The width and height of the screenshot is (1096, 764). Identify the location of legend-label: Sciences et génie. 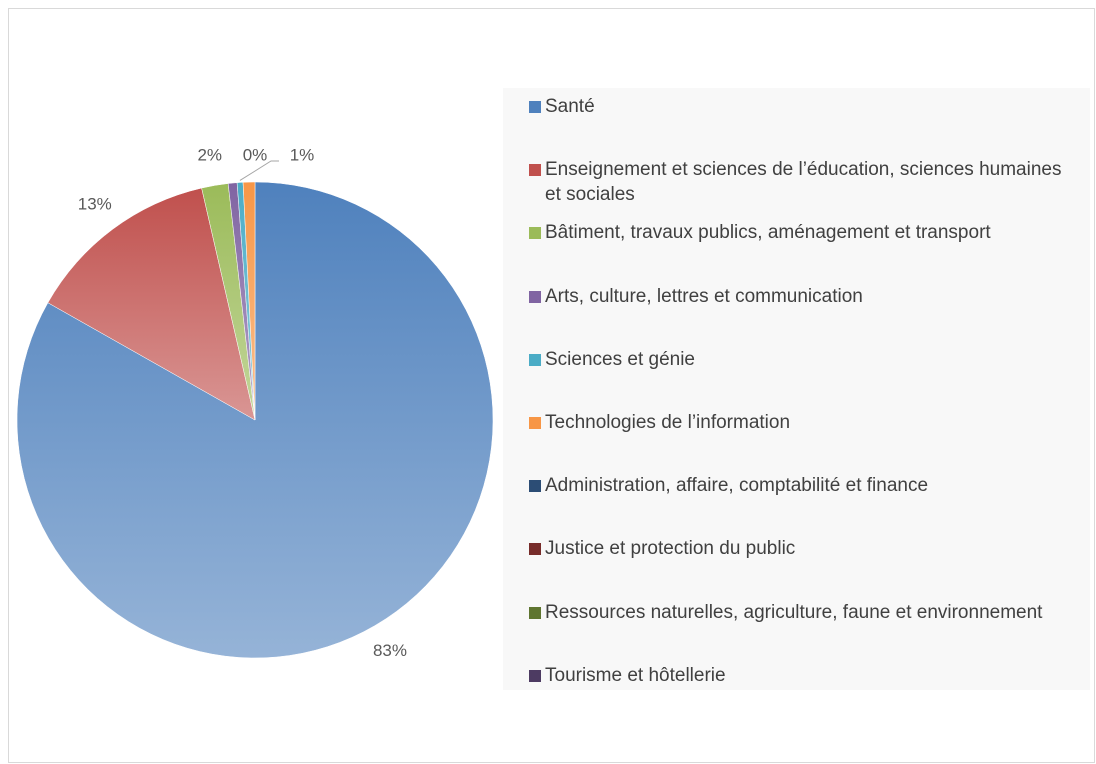
(620, 359).